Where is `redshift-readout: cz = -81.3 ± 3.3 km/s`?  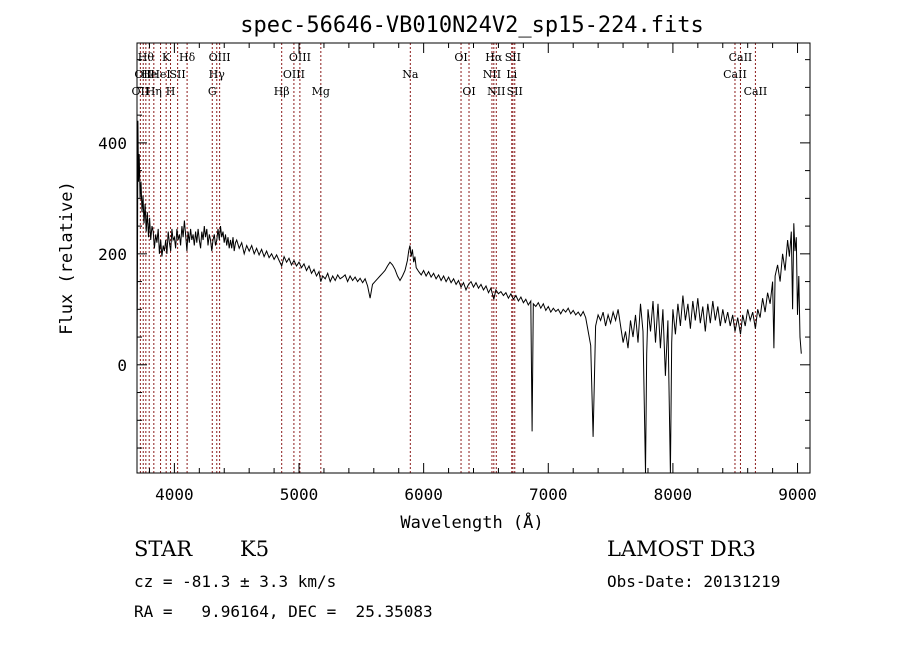 redshift-readout: cz = -81.3 ± 3.3 km/s is located at coordinates (235, 581).